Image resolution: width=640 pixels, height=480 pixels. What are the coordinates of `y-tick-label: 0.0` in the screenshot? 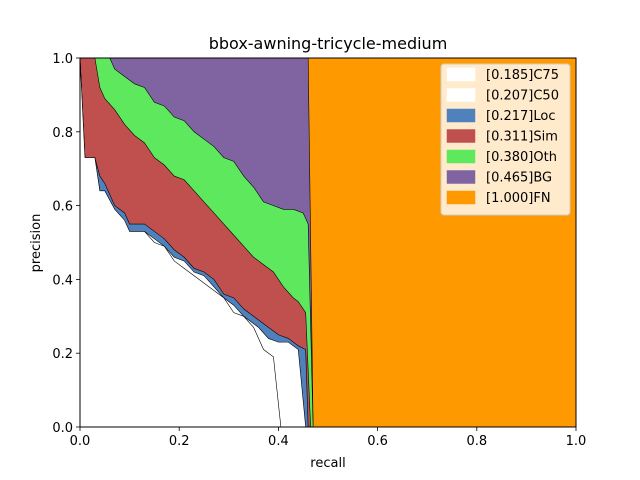 It's located at (62, 428).